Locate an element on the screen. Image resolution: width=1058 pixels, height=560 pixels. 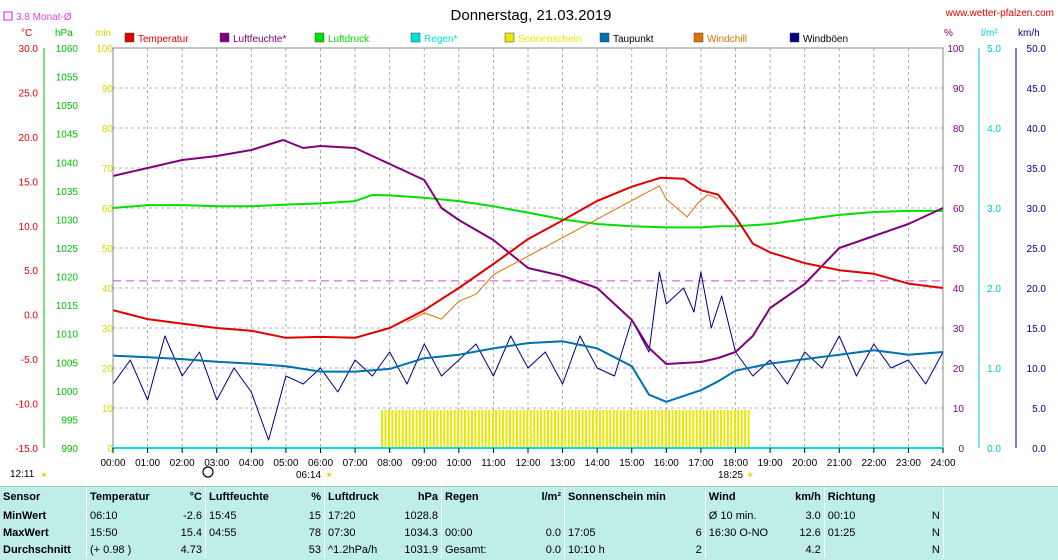
axis-unit-label: °C is located at coordinates (26, 33).